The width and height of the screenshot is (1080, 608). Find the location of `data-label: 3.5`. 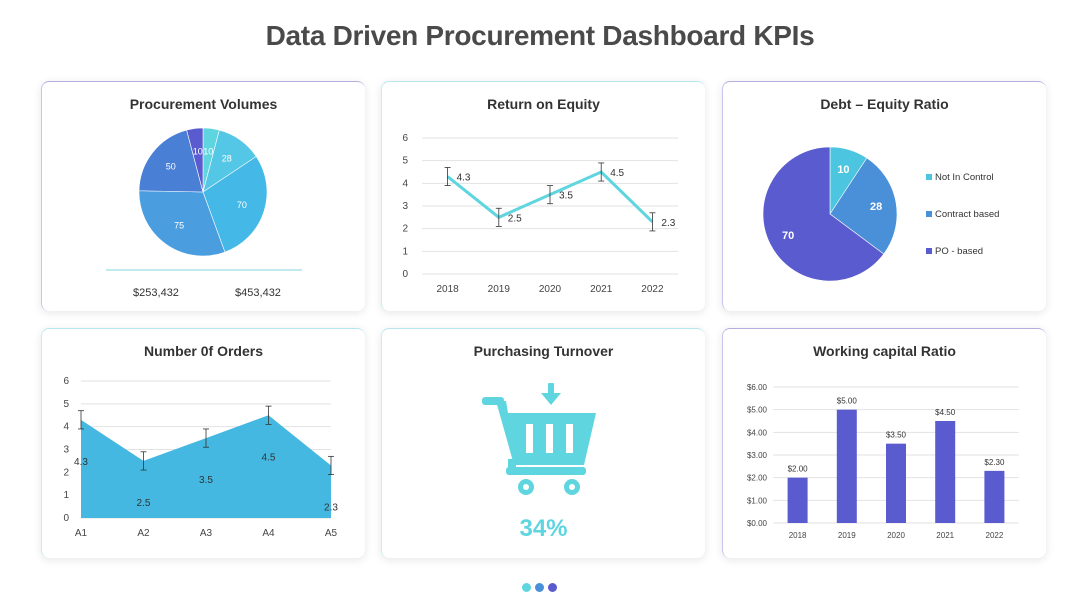

data-label: 3.5 is located at coordinates (566, 196).